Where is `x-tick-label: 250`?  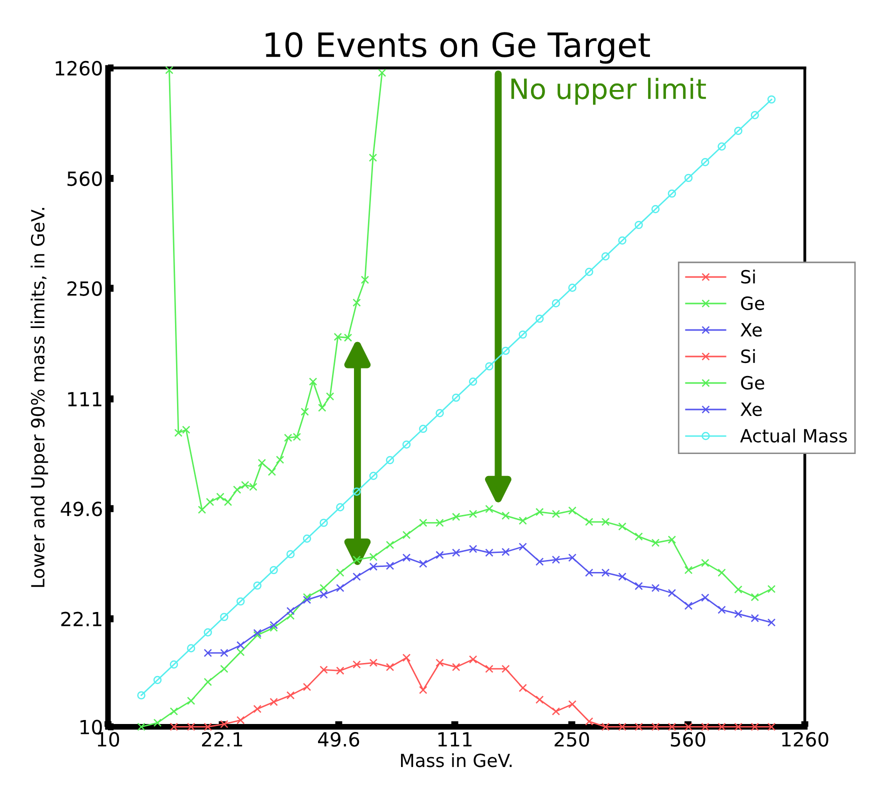
x-tick-label: 250 is located at coordinates (572, 739).